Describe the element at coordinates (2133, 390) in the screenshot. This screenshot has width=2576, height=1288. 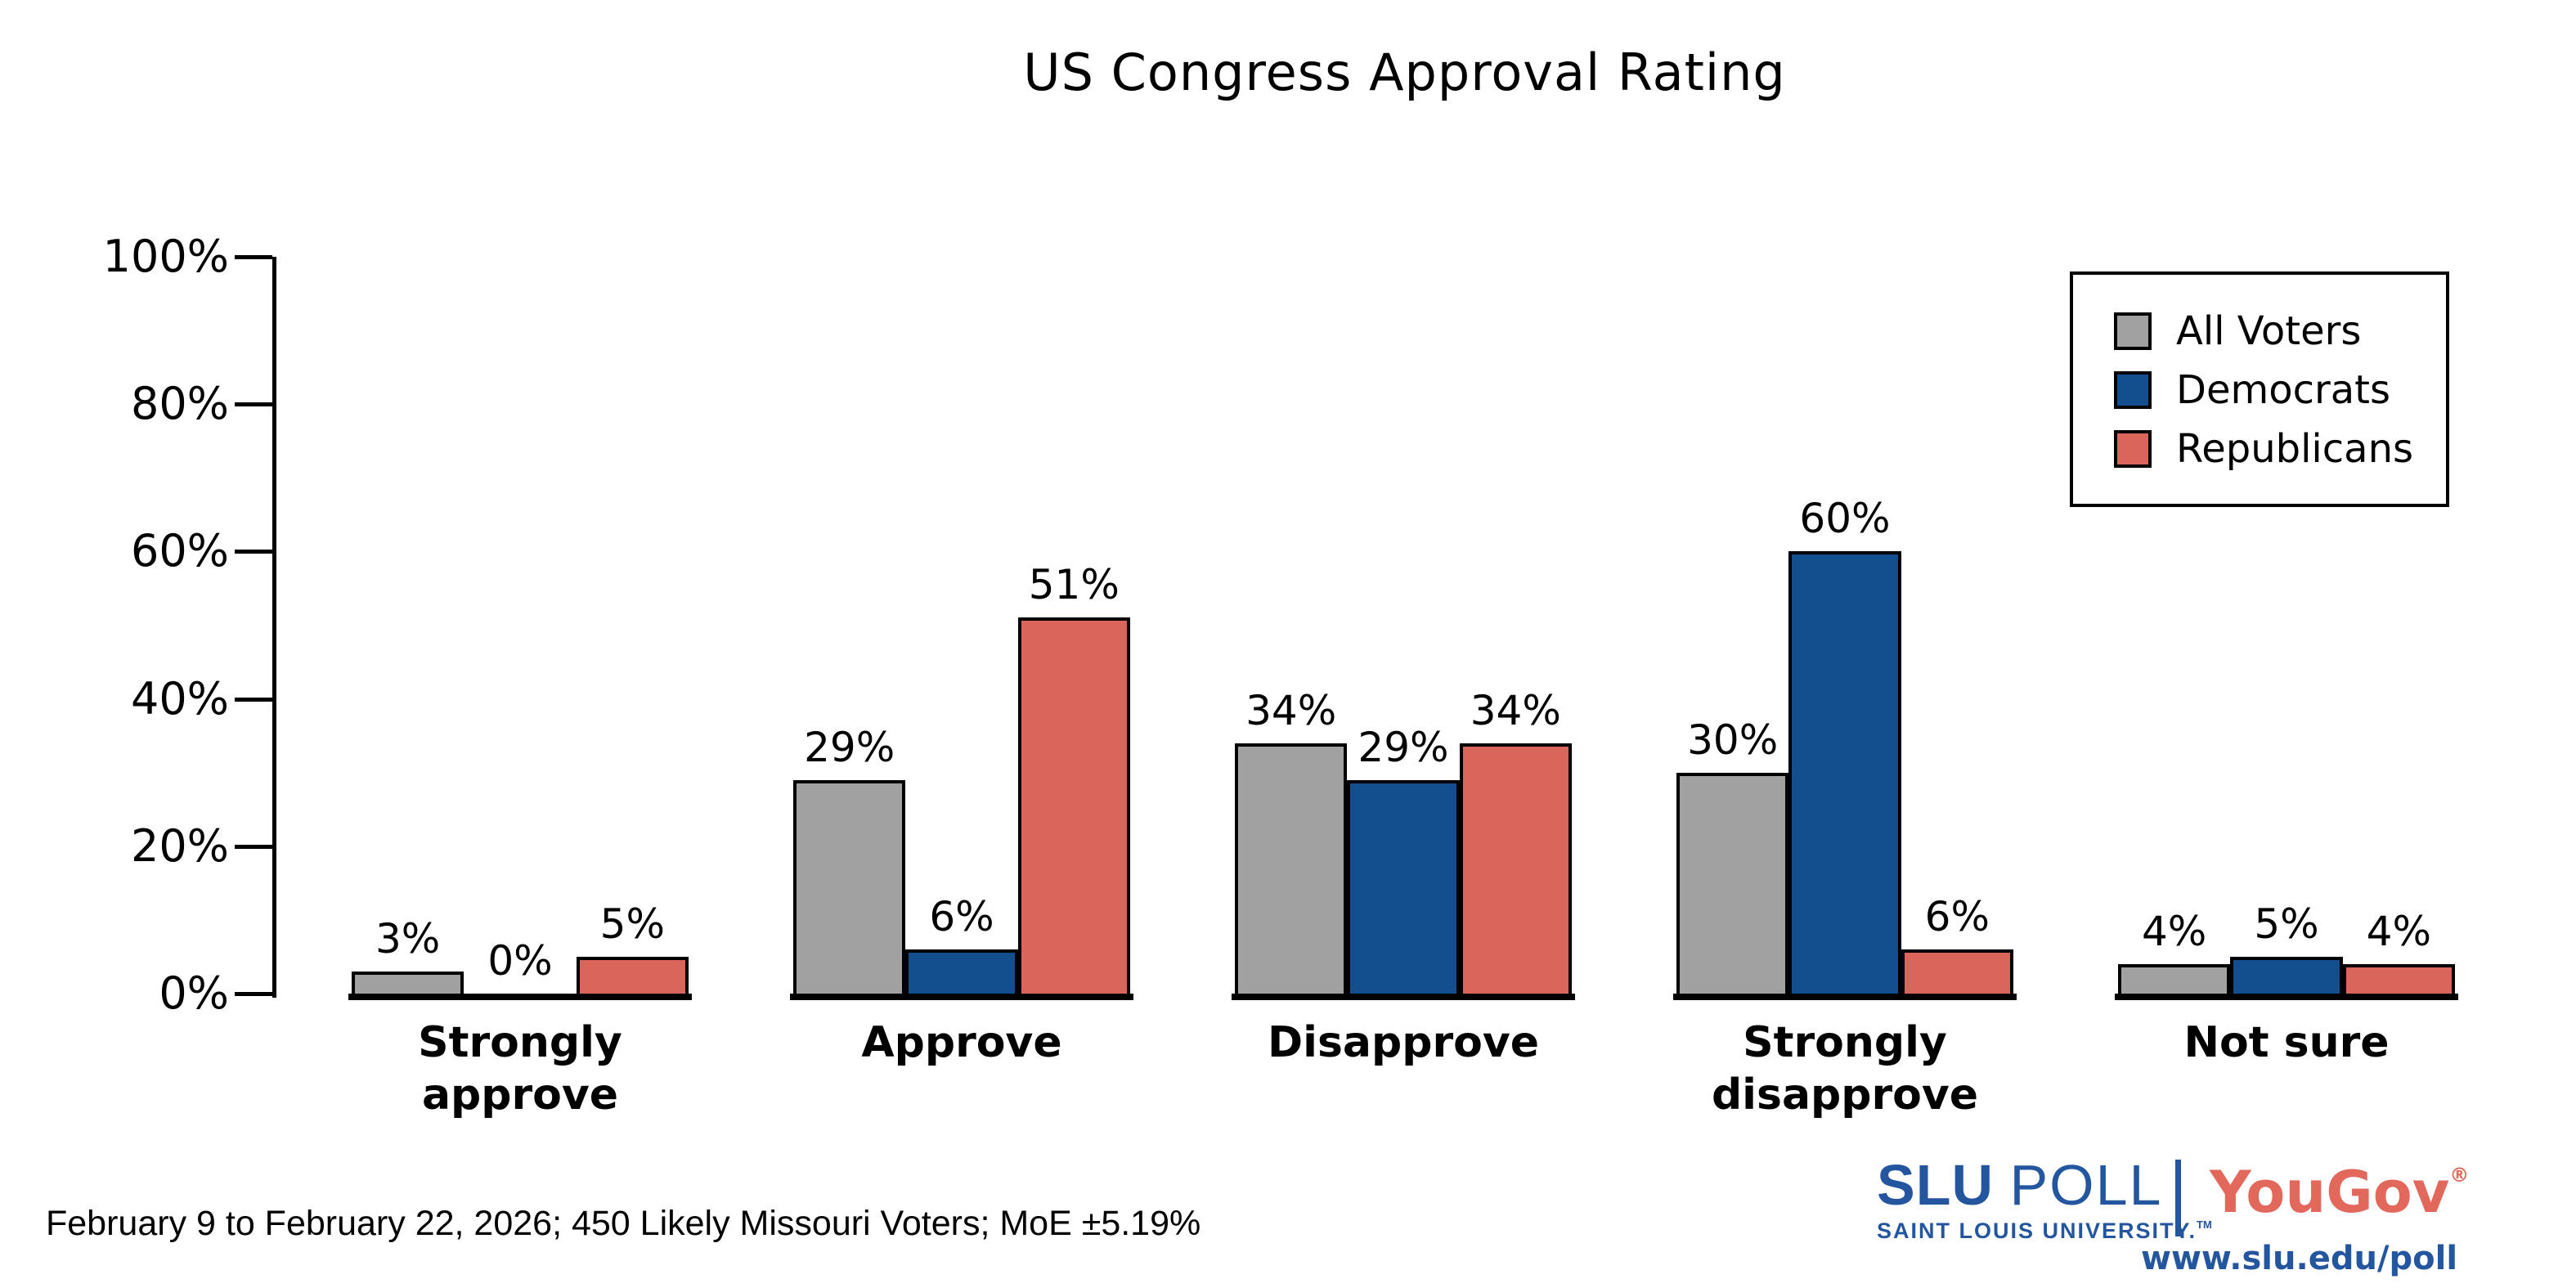
I see `democrats-swatch-icon` at that location.